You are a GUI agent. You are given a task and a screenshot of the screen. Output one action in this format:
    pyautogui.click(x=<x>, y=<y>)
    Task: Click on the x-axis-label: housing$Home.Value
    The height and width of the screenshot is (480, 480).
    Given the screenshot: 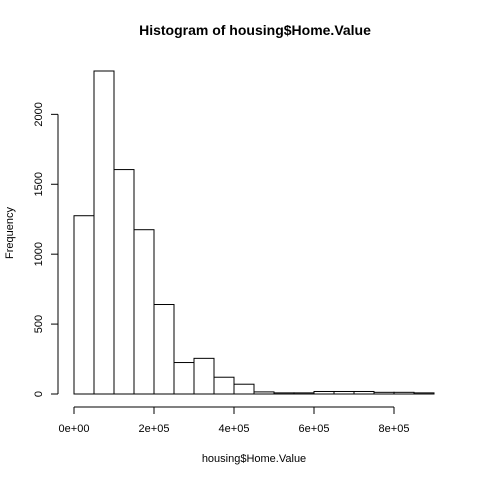 What is the action you would take?
    pyautogui.click(x=254, y=459)
    